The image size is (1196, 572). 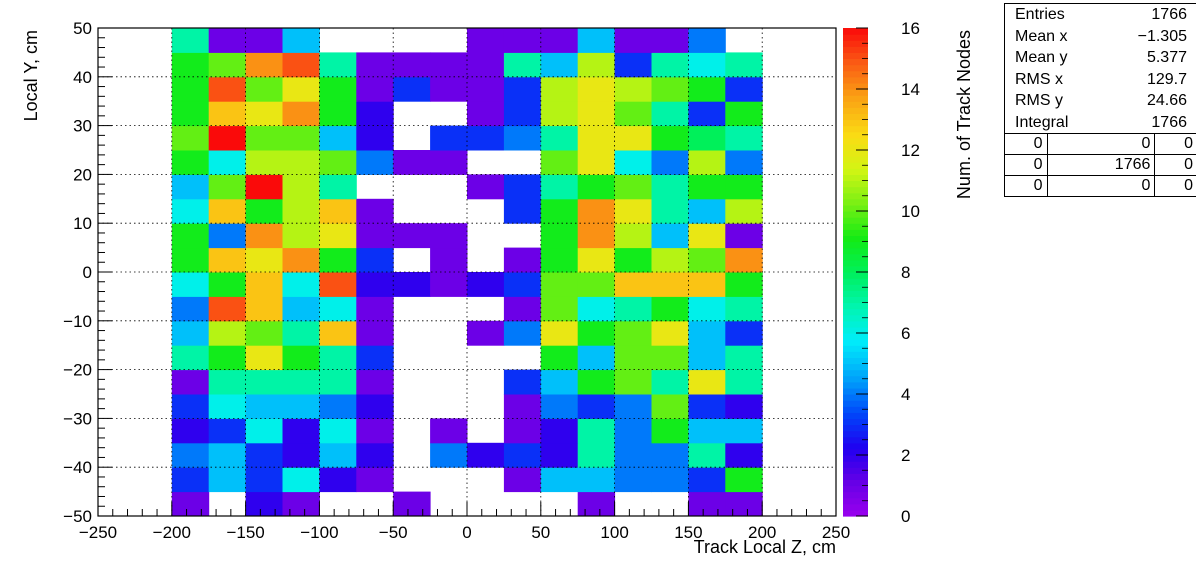 What do you see at coordinates (1162, 36) in the screenshot?
I see `stats-value: −1.305` at bounding box center [1162, 36].